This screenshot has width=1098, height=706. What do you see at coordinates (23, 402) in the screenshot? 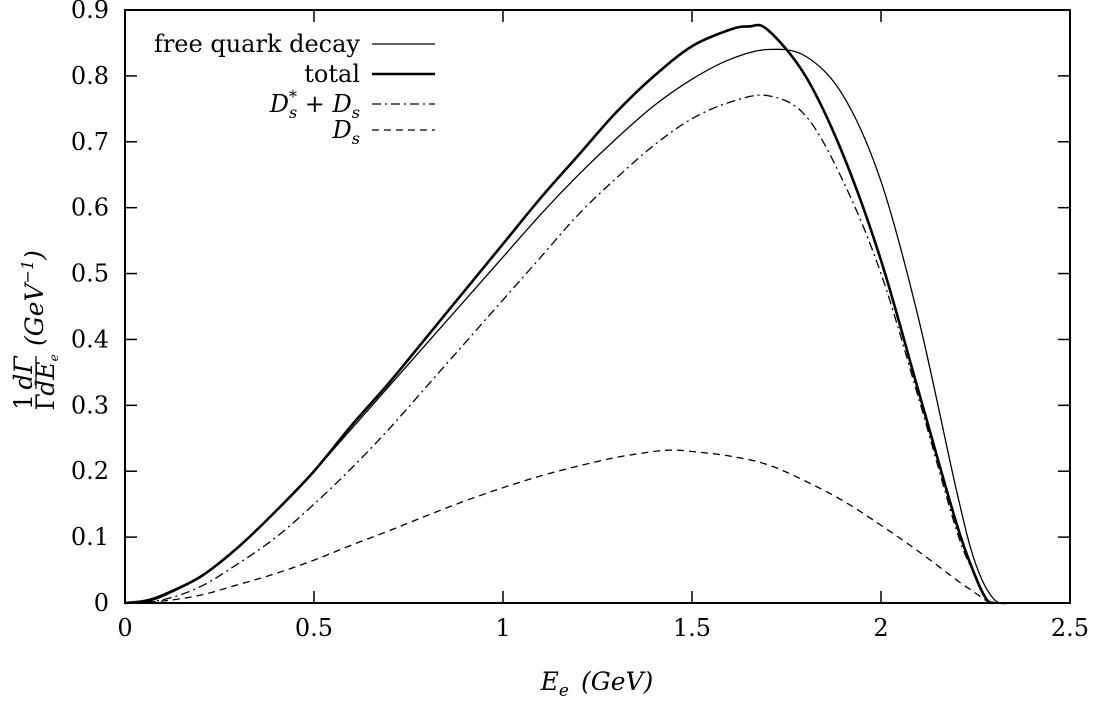
I see `y-label-prefix-numerator: 1` at bounding box center [23, 402].